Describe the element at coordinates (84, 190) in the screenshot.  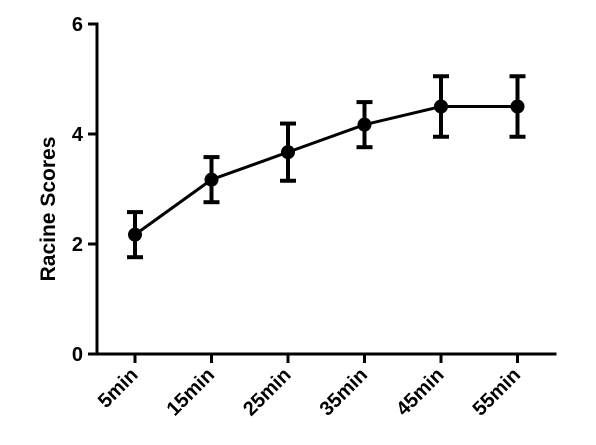
I see `y-axis-ticks: 0 2 4 6` at that location.